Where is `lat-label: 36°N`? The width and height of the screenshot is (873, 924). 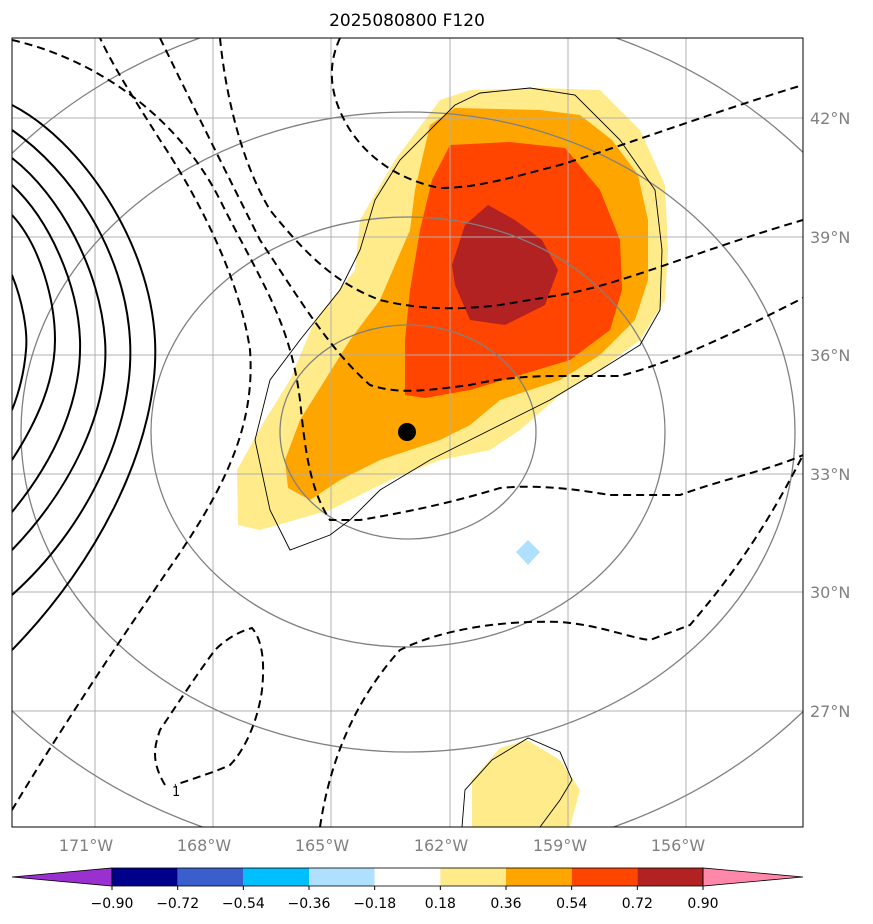 lat-label: 36°N is located at coordinates (830, 355).